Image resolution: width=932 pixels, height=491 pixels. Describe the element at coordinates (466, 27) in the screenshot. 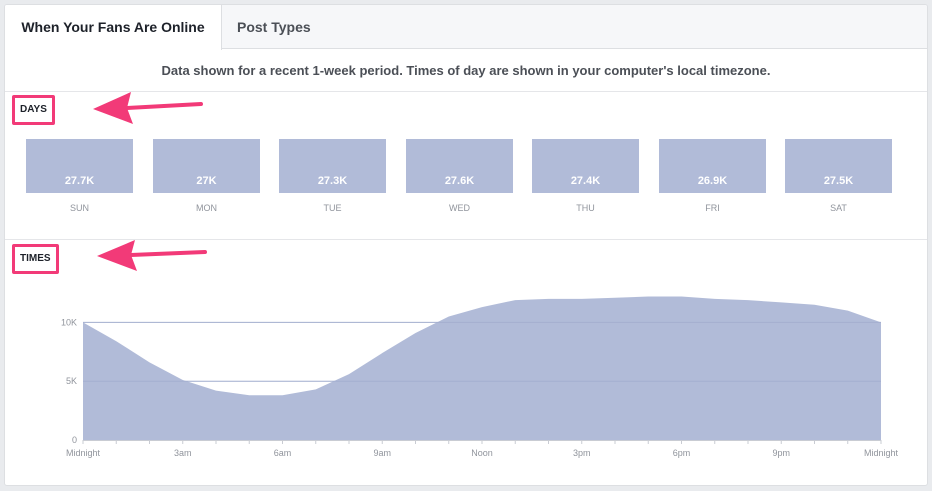

I see `tab-bar: When Your Fans Are Online Post Types` at that location.